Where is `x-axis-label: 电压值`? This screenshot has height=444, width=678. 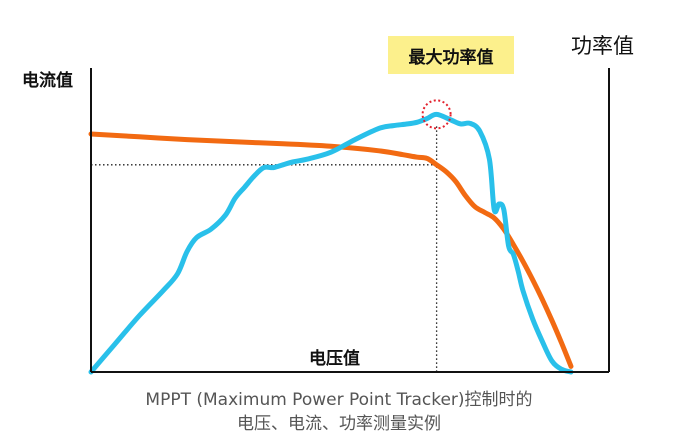 x-axis-label: 电压值 is located at coordinates (334, 359).